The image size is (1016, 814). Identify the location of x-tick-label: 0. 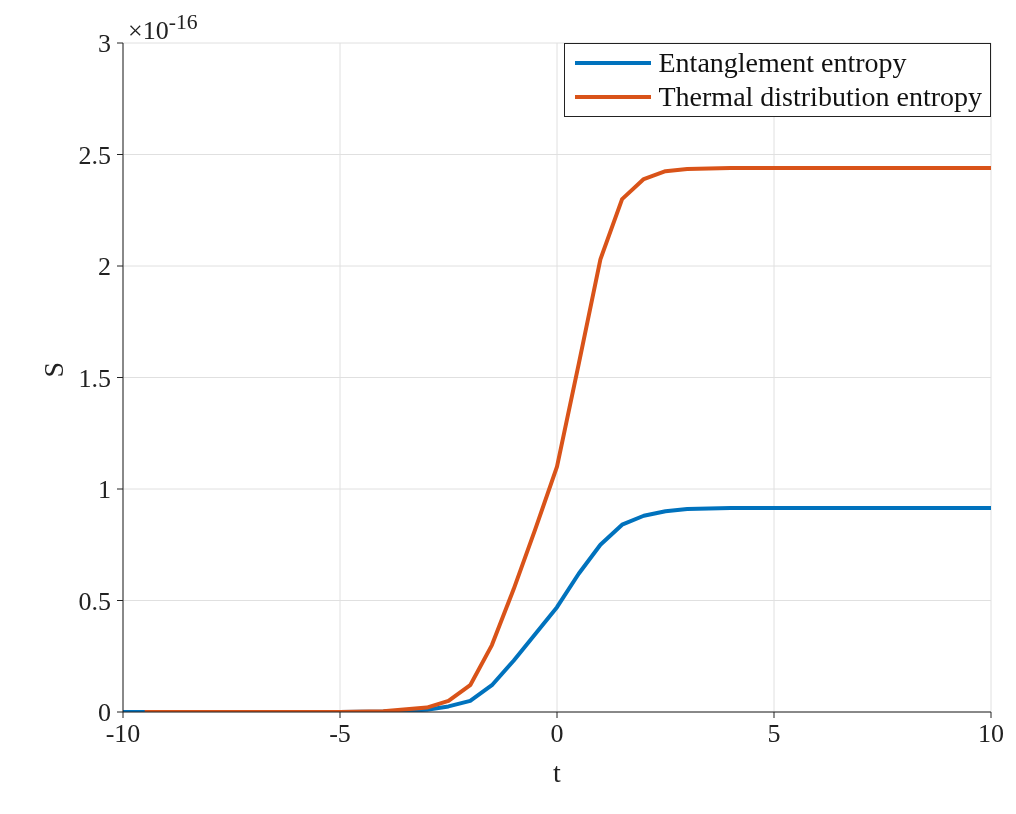
(557, 734).